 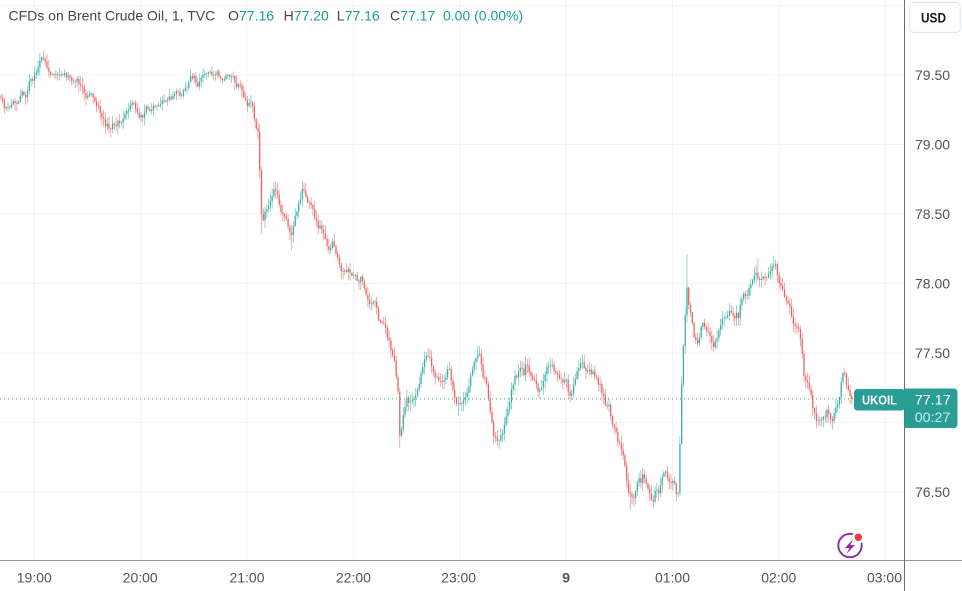 What do you see at coordinates (458, 578) in the screenshot?
I see `svg-text: 23:00` at bounding box center [458, 578].